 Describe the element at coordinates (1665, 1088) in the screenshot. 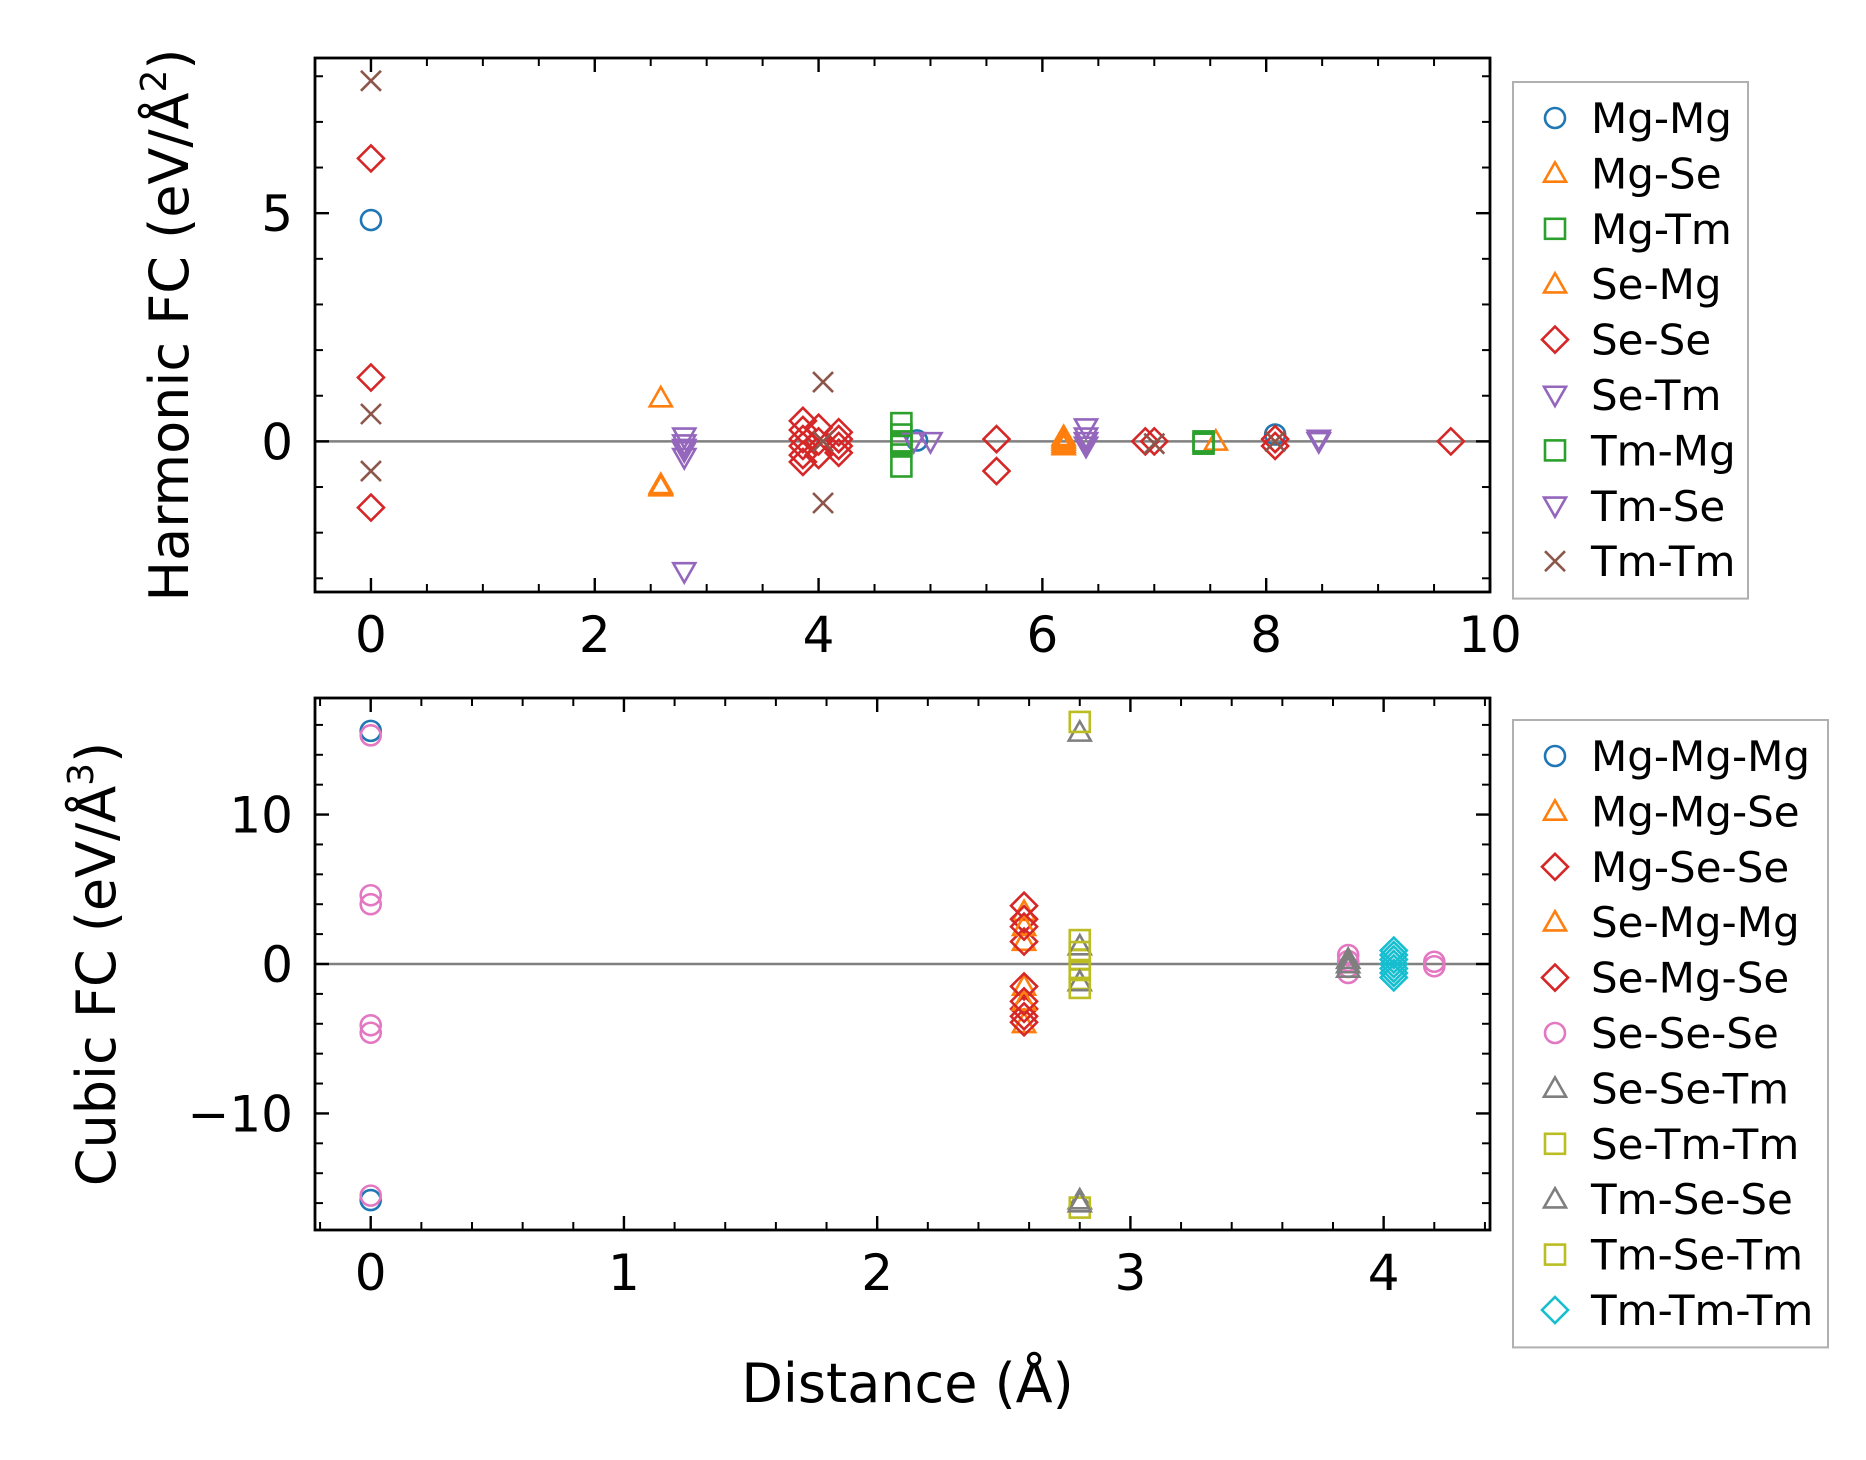

I see `legend-item: Se-Se-Tm` at that location.